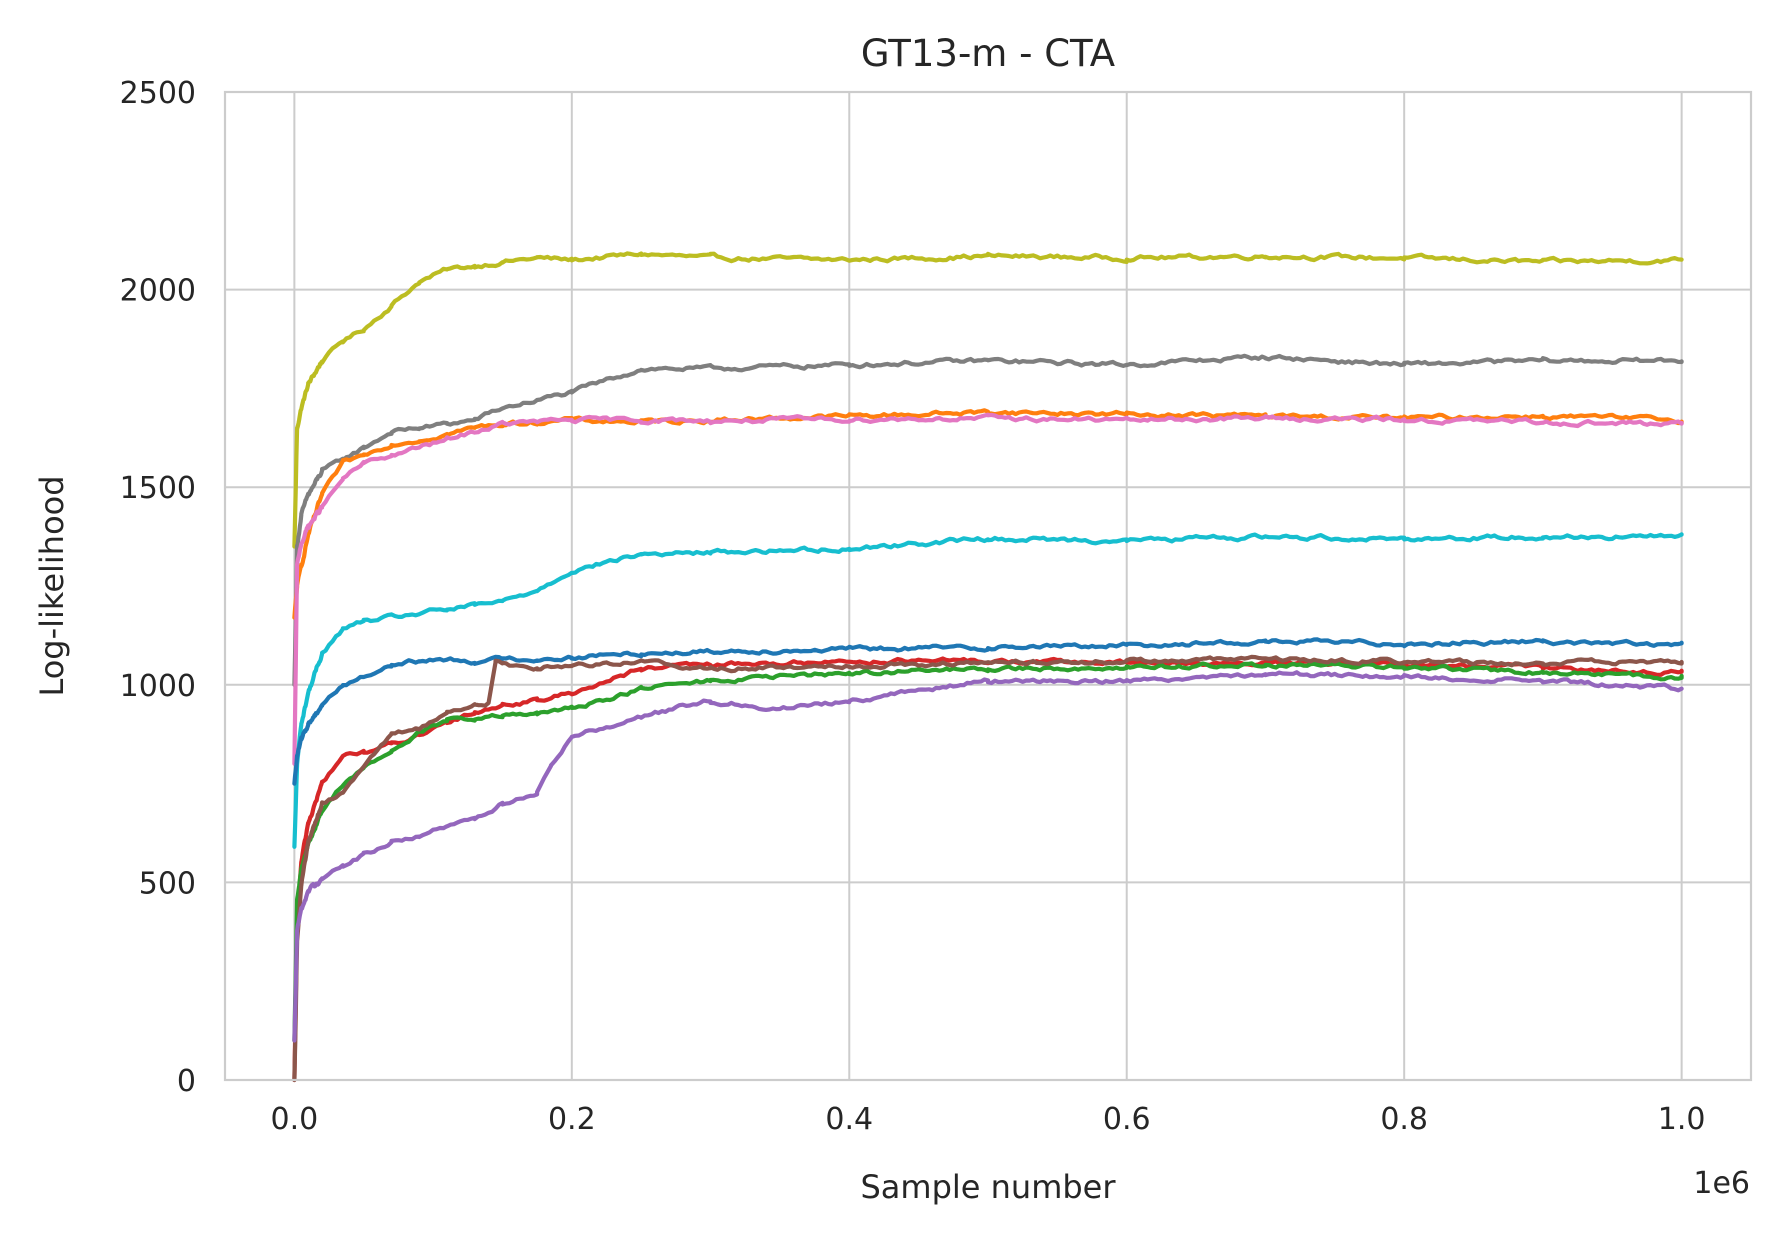 The height and width of the screenshot is (1233, 1771). I want to click on y-tick-label: 2000, so click(158, 291).